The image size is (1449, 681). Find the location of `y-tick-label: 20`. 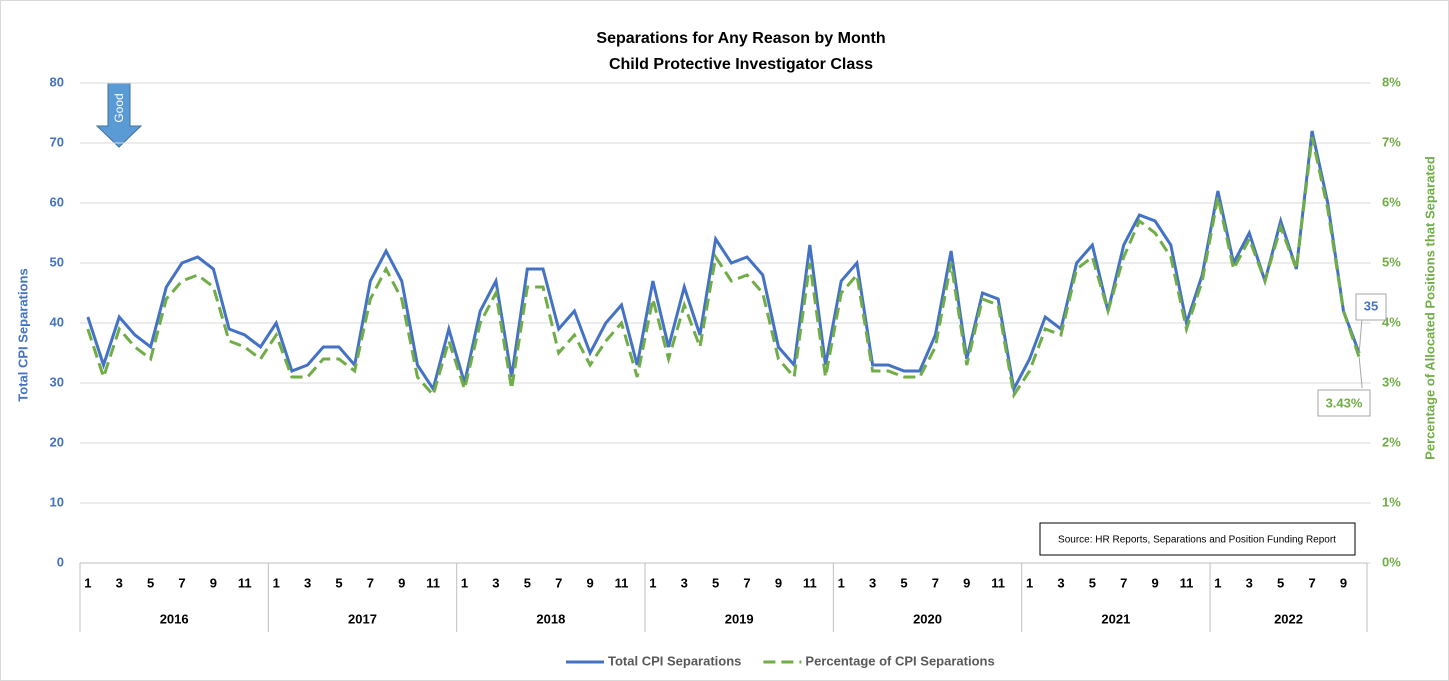

y-tick-label: 20 is located at coordinates (57, 441).